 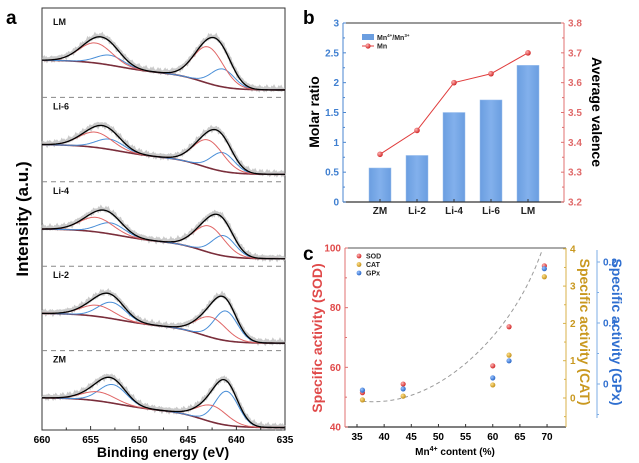 I want to click on panel-b-xtick-label: Li-4, so click(x=454, y=211).